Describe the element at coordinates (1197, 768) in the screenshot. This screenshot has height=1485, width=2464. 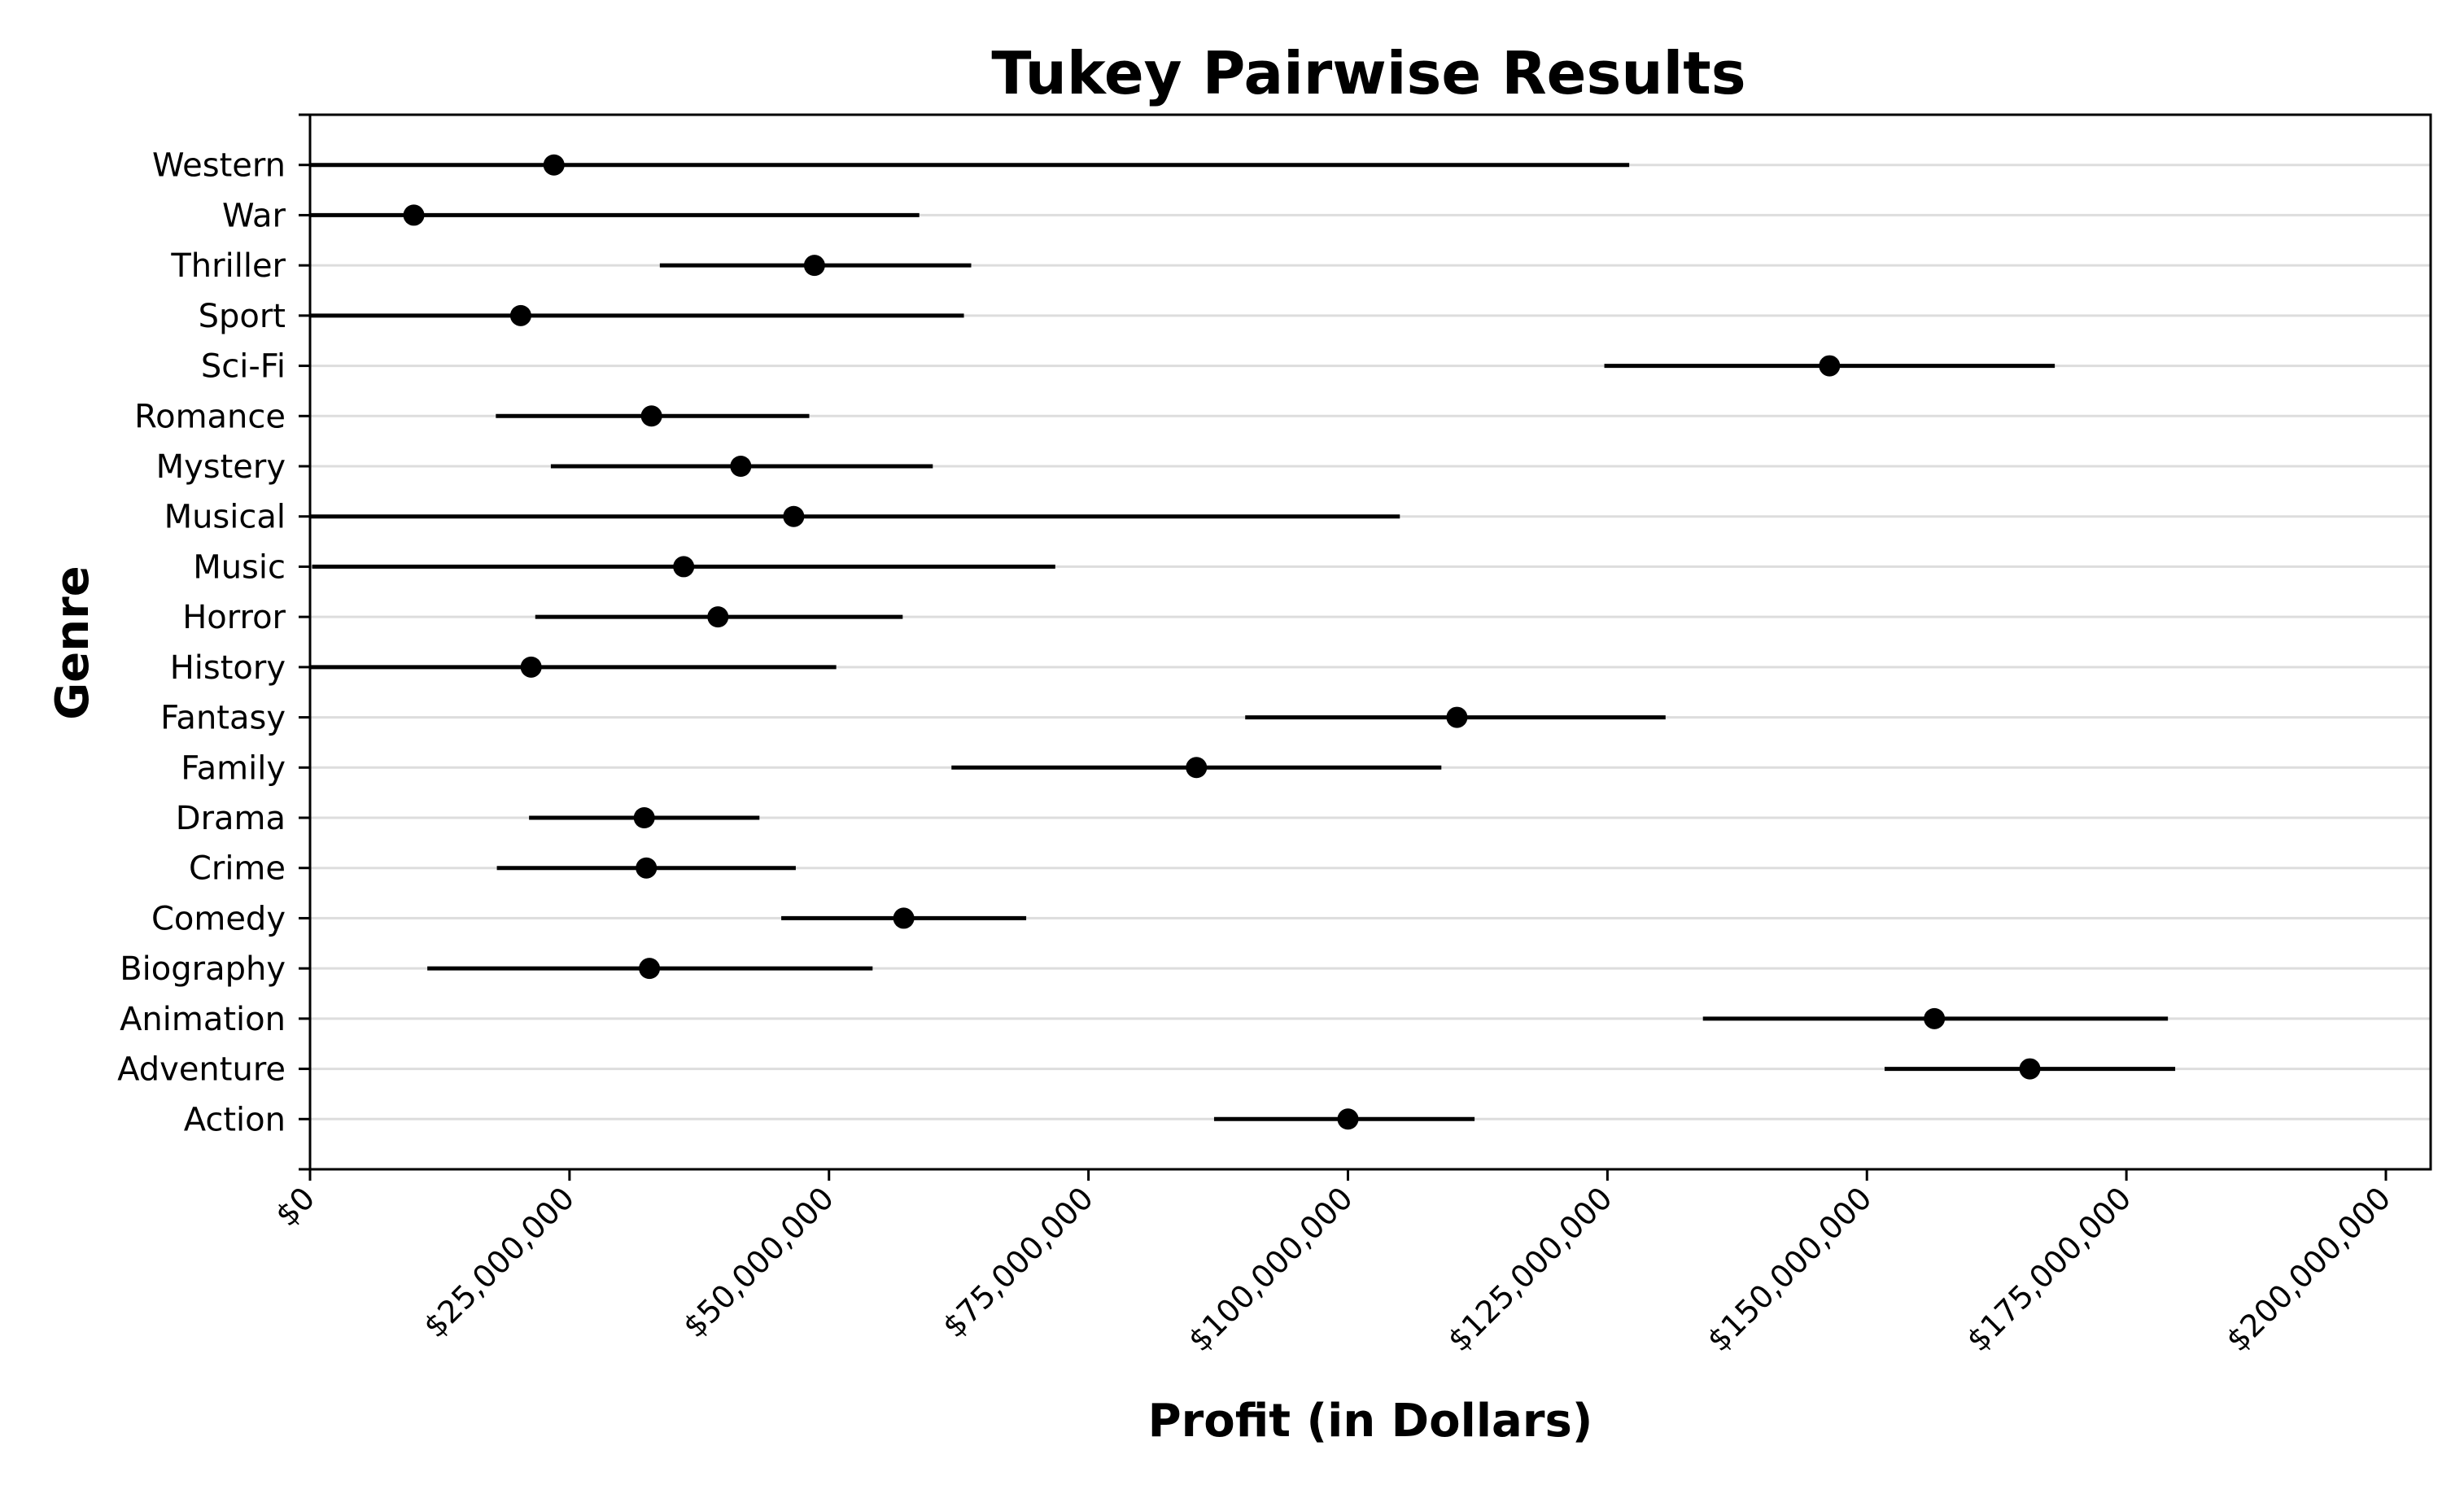
I see `mean-point-family` at that location.